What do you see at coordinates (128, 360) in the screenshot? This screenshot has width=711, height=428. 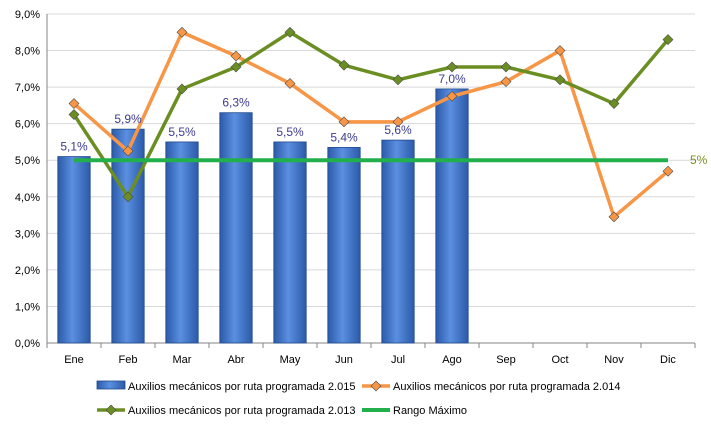 I see `x-tick-label: Feb` at bounding box center [128, 360].